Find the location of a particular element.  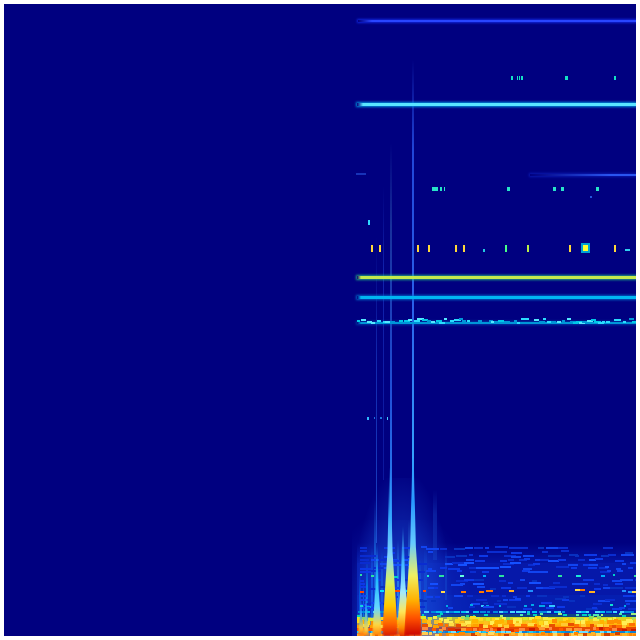

tick-row-a-dot is located at coordinates (566, 78).